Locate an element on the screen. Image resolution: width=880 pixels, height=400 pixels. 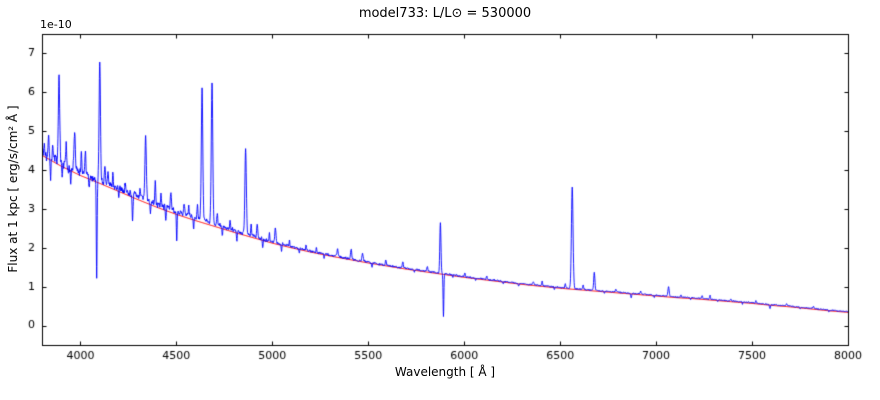
y-axis-scale-label: 1e-10 is located at coordinates (56, 24).